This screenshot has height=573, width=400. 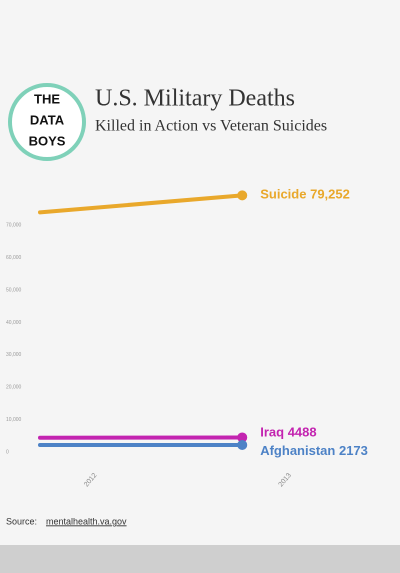 What do you see at coordinates (353, 450) in the screenshot?
I see `value-label: 2173` at bounding box center [353, 450].